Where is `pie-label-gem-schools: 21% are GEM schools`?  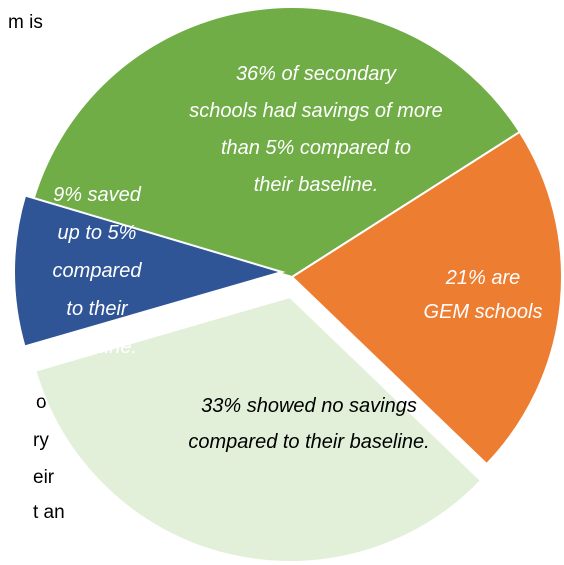 pie-label-gem-schools: 21% are GEM schools is located at coordinates (483, 295).